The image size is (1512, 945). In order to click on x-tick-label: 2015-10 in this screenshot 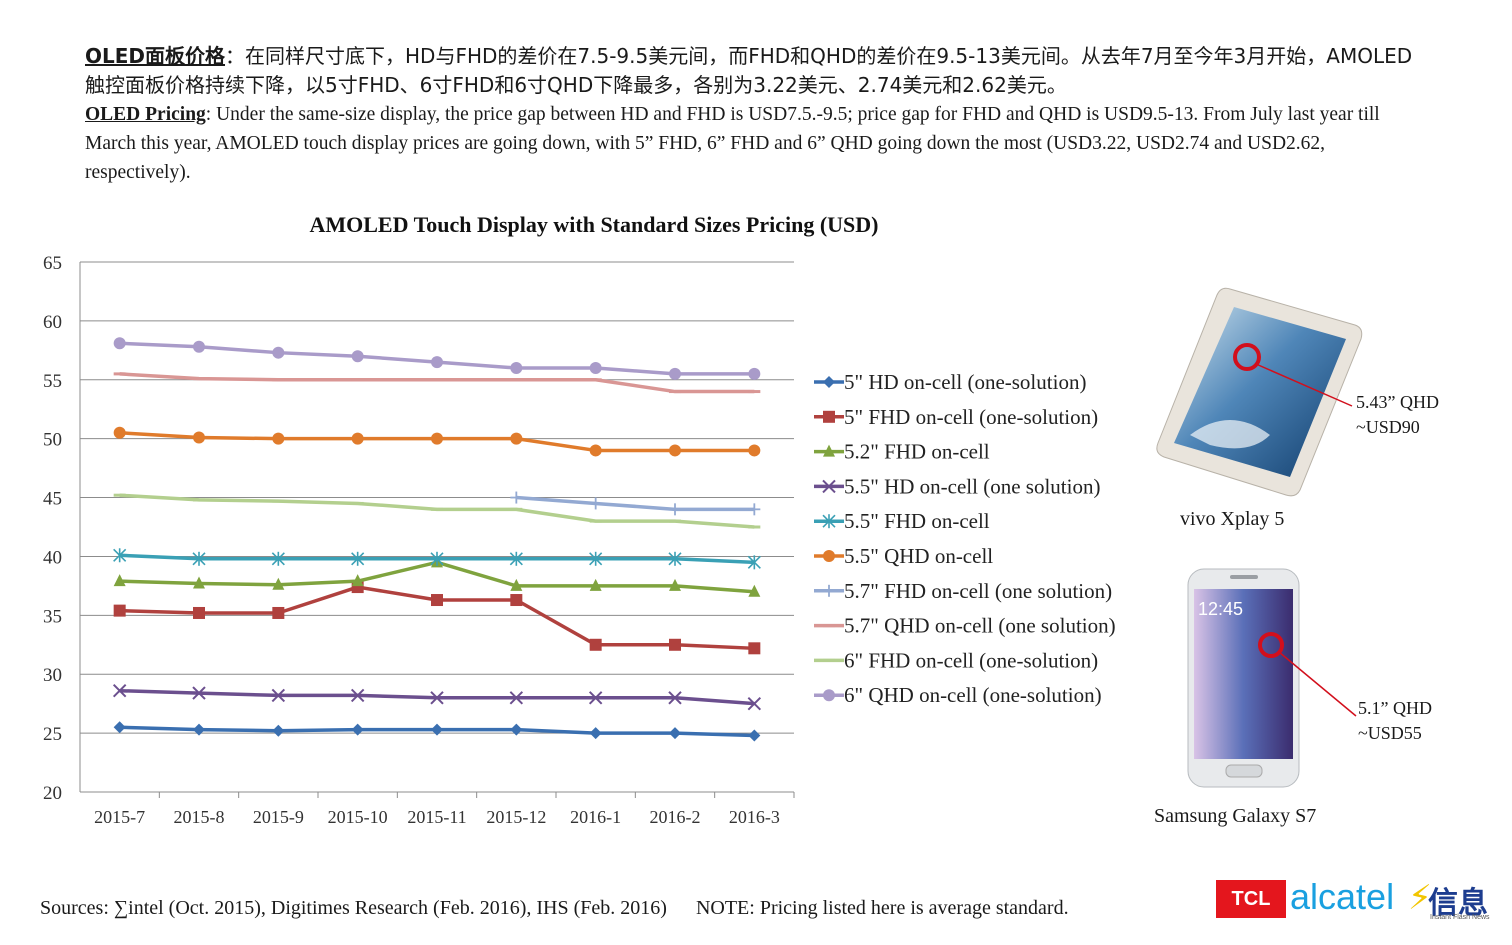, I will do `click(358, 817)`.